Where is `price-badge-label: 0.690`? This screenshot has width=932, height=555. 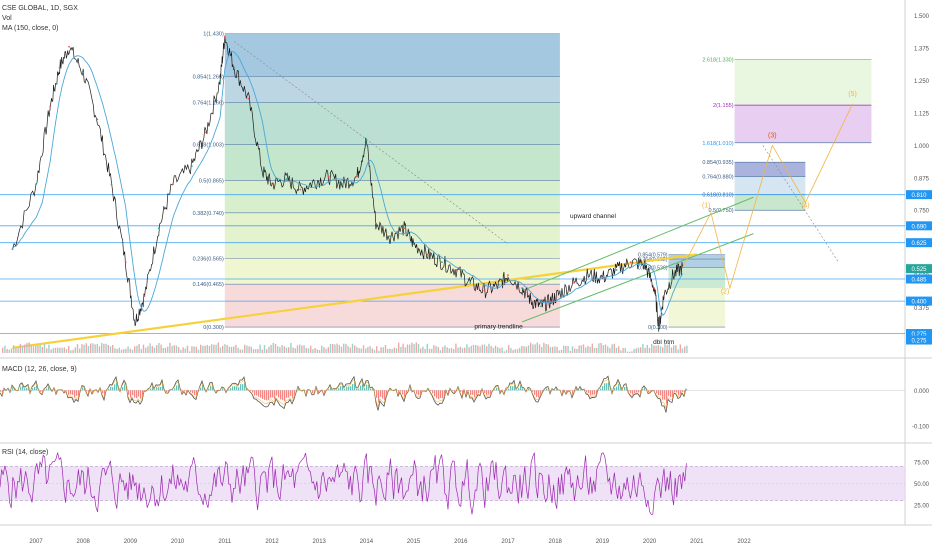 price-badge-label: 0.690 is located at coordinates (919, 227).